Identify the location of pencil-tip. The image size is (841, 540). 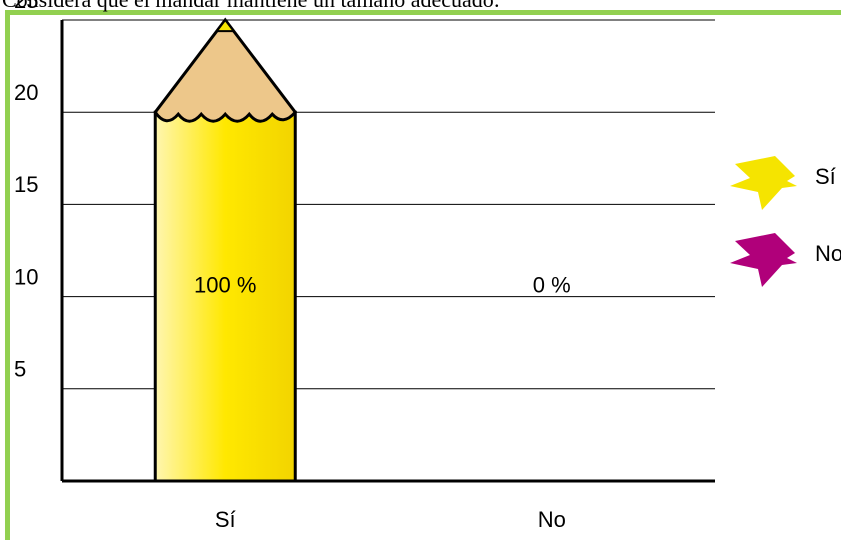
(225, 70).